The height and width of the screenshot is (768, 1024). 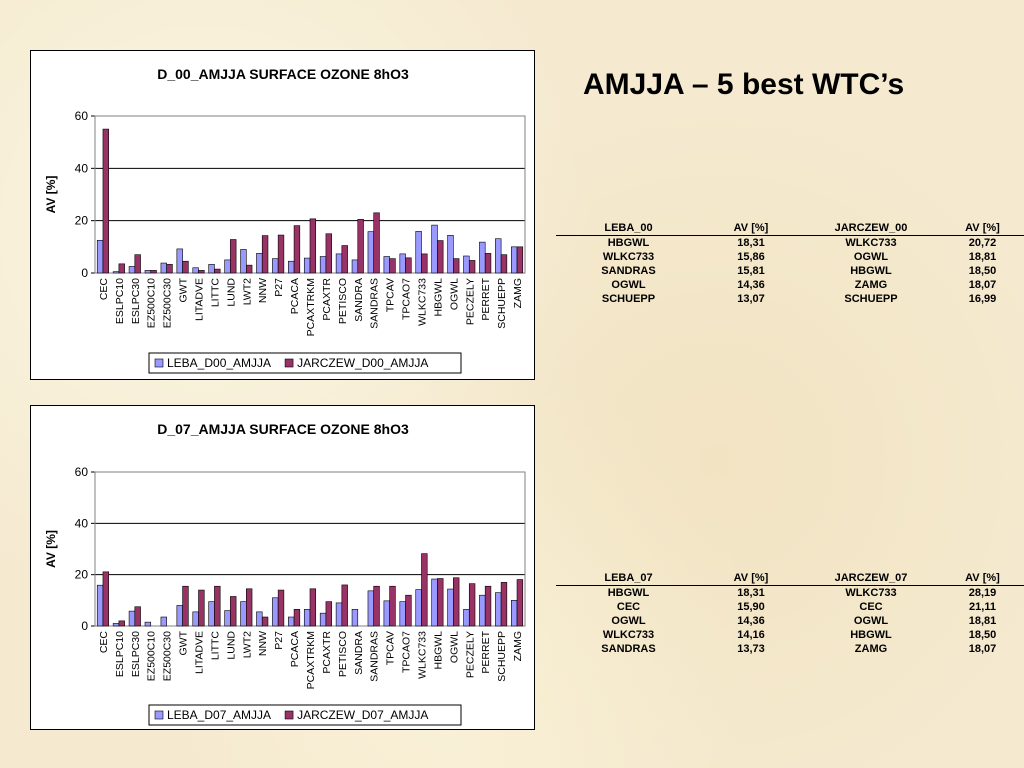 What do you see at coordinates (279, 640) in the screenshot?
I see `x-tick-label: P27` at bounding box center [279, 640].